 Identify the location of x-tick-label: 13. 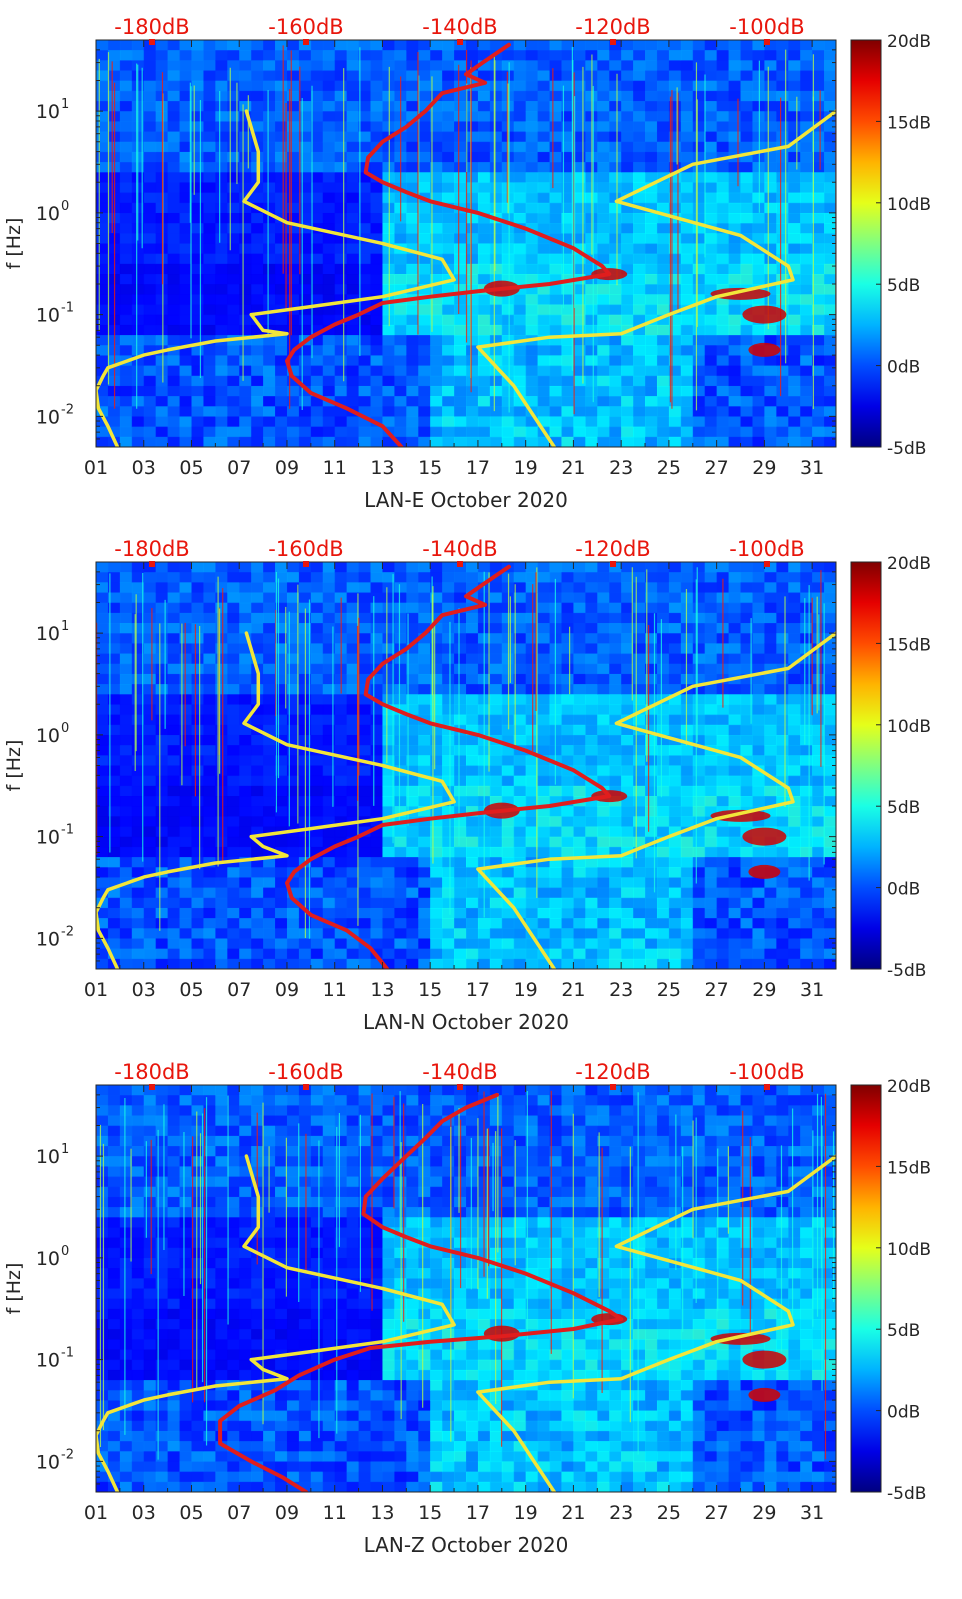
(382, 990).